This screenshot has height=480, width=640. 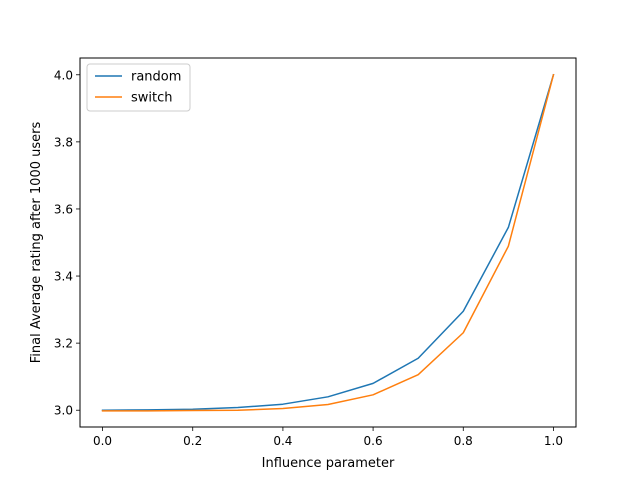 What do you see at coordinates (102, 441) in the screenshot?
I see `x-tick-label: 0.0` at bounding box center [102, 441].